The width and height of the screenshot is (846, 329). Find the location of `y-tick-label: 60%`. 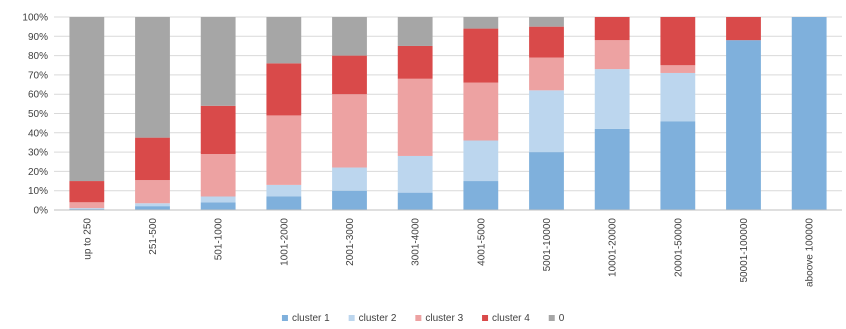

y-tick-label: 60% is located at coordinates (38, 95).